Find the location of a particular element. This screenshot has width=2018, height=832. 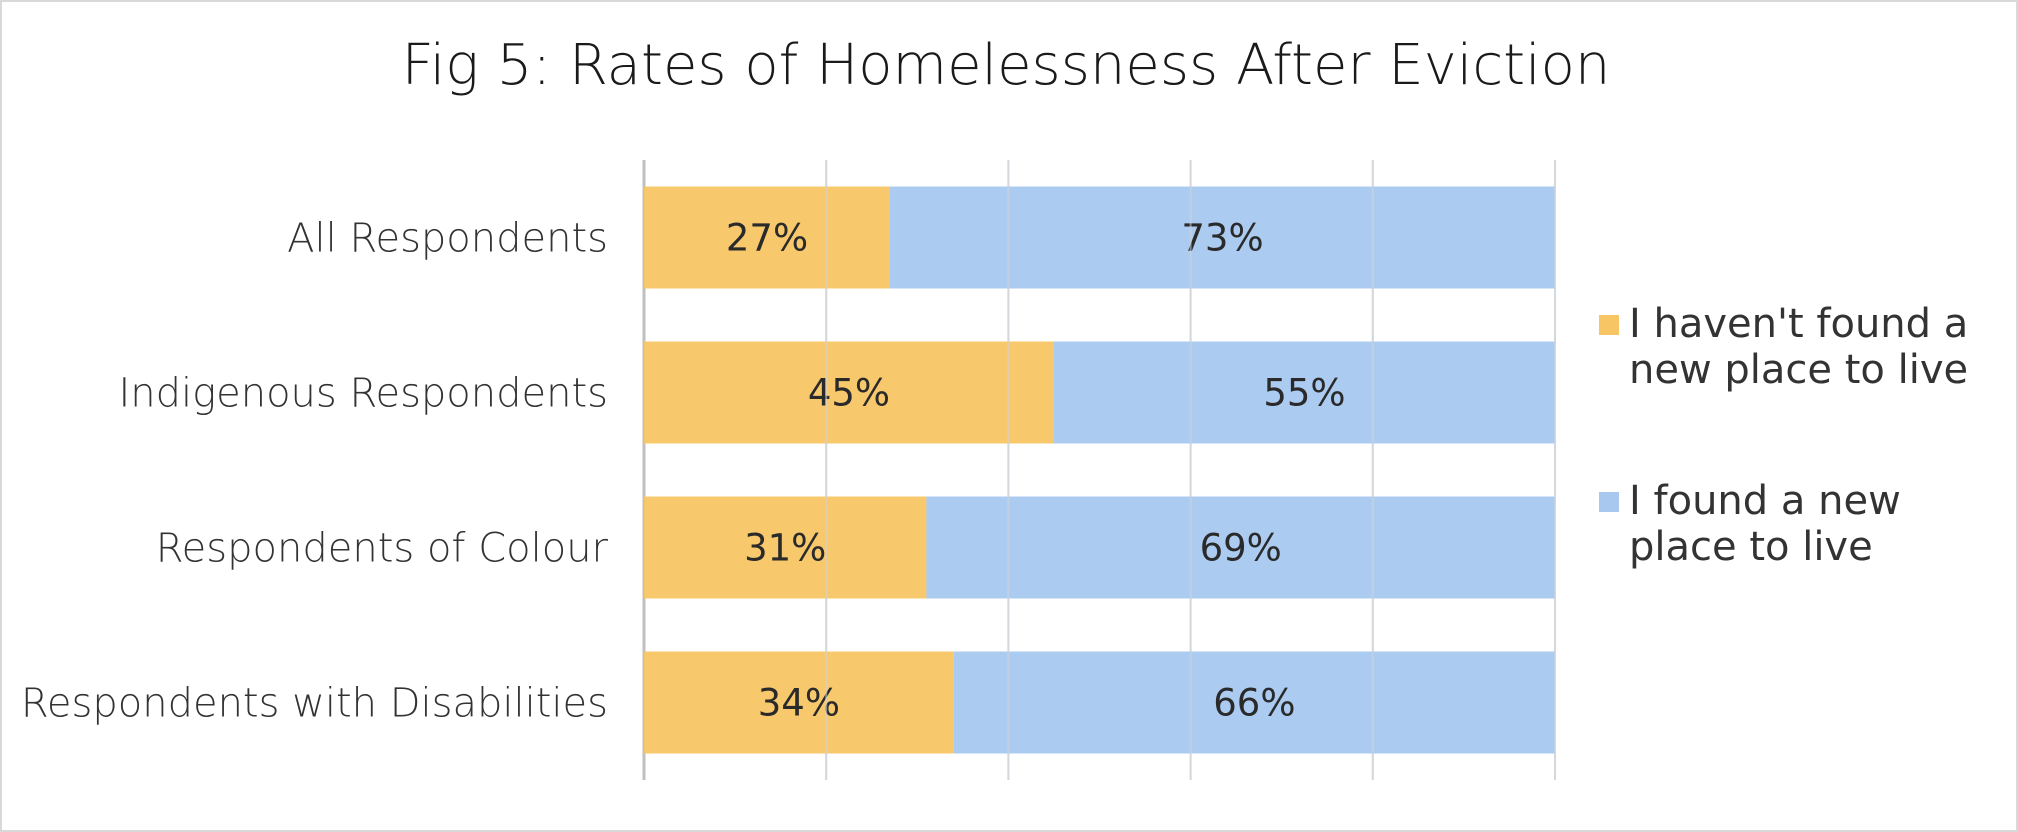

legend-label: I found a new is located at coordinates (1765, 501).